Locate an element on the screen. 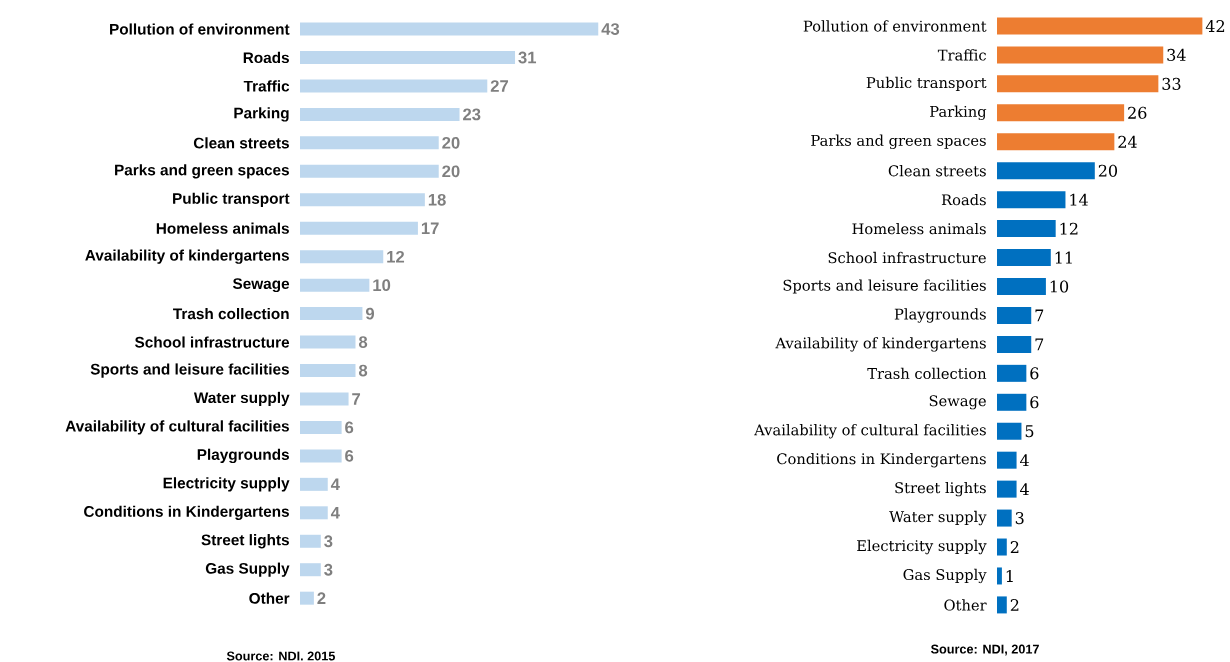  data-label: 24 is located at coordinates (1127, 141).